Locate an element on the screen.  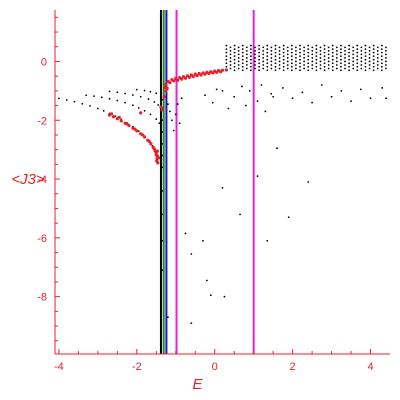
x-tick-label: 0 is located at coordinates (215, 367).